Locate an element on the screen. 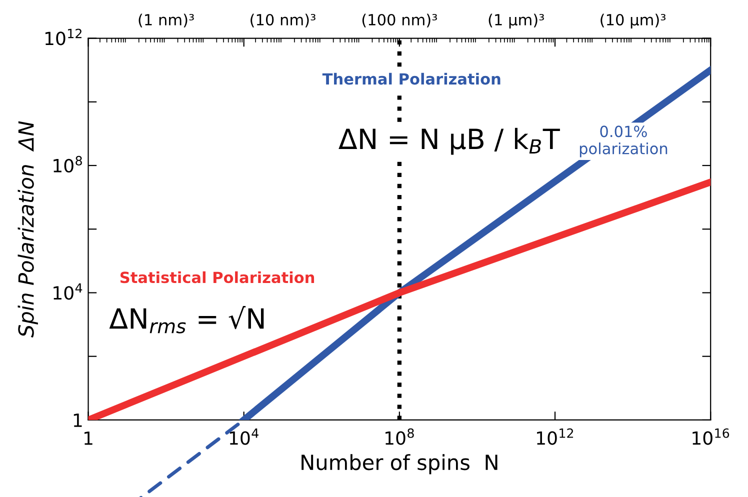  text: (100 nm)³ is located at coordinates (399, 21).